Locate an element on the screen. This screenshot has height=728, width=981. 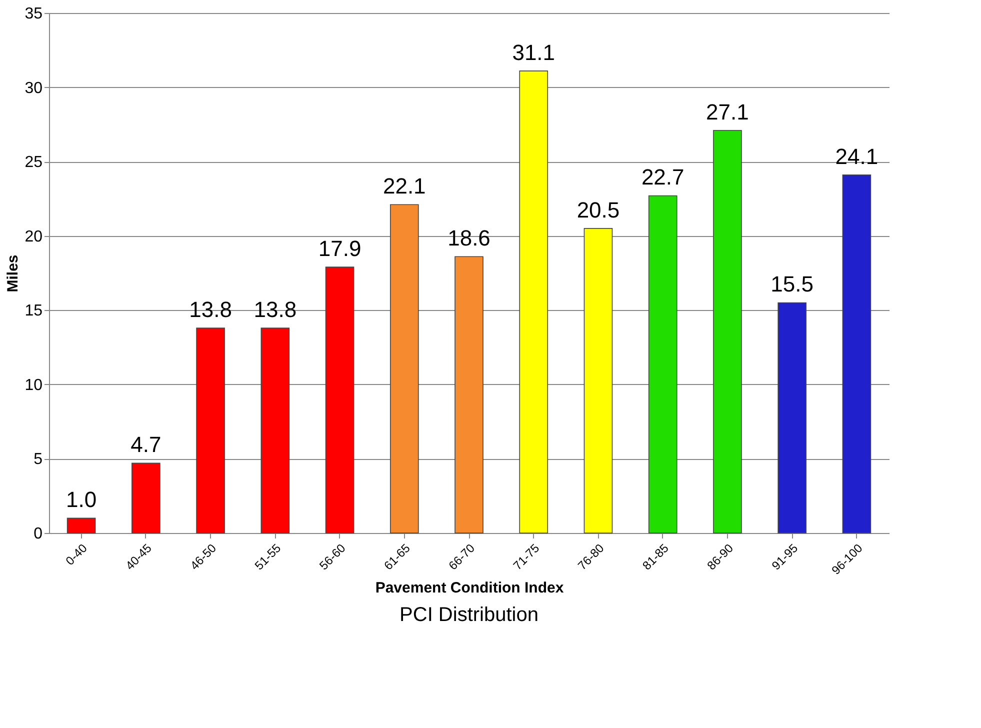
data-label: 27.1 is located at coordinates (727, 111).